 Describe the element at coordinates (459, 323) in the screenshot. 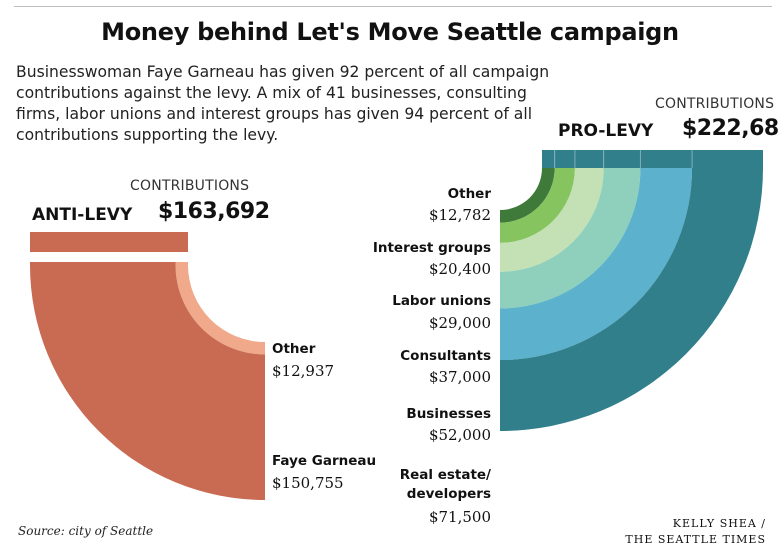

I see `pro-labor-value: $29,000` at that location.